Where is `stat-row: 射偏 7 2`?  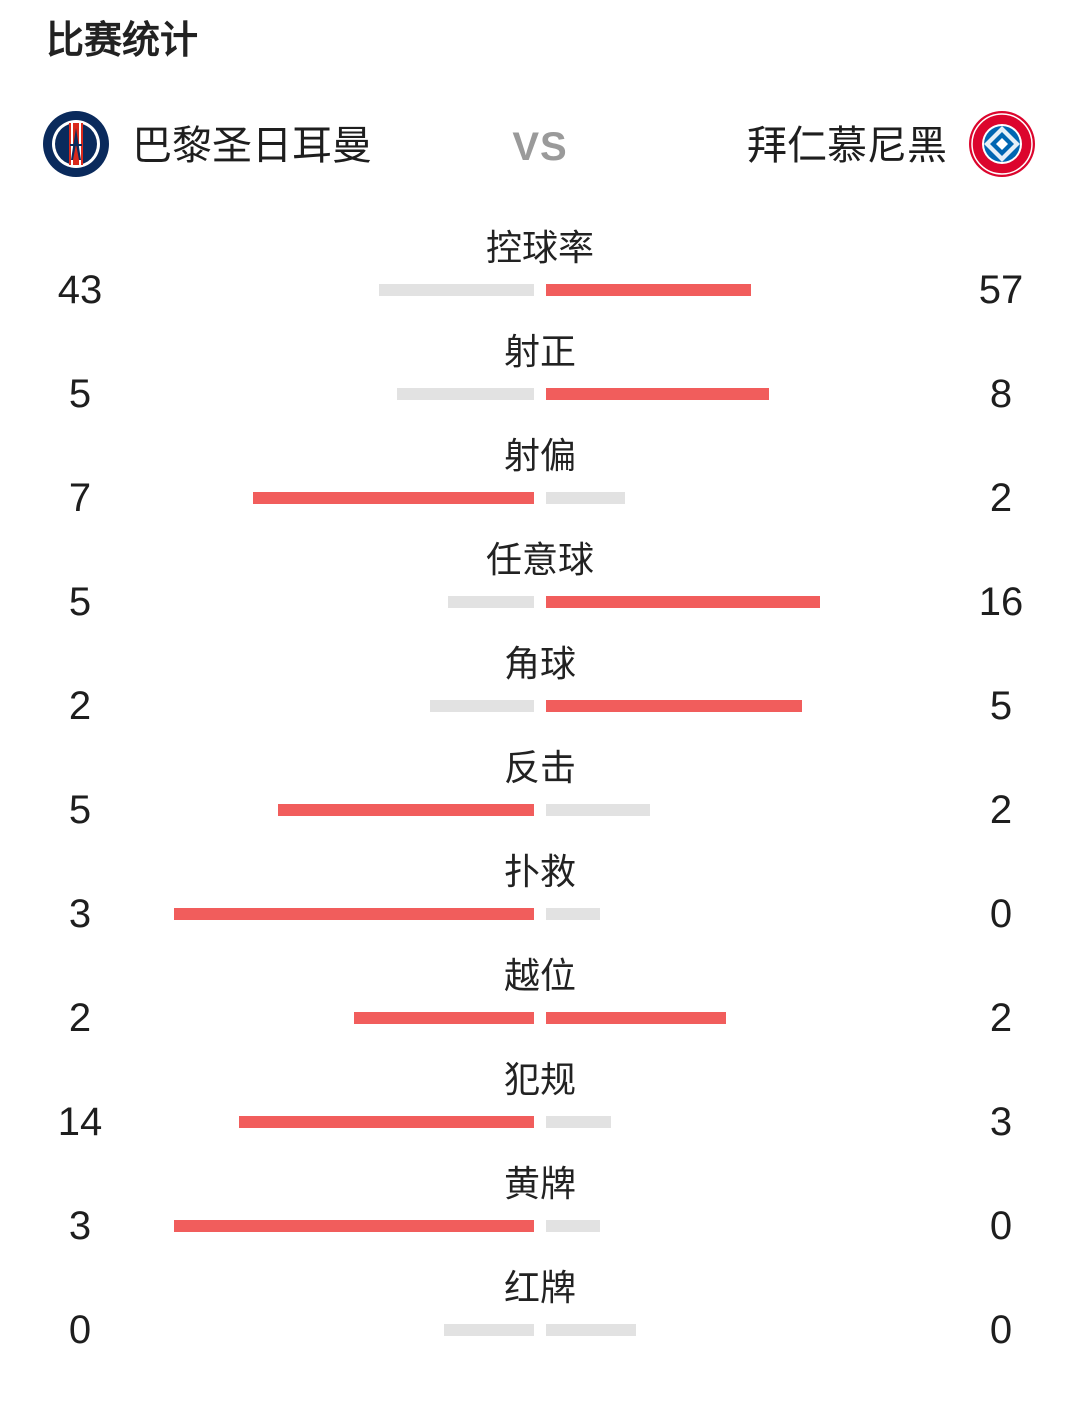
stat-row: 射偏 7 2 is located at coordinates (540, 482).